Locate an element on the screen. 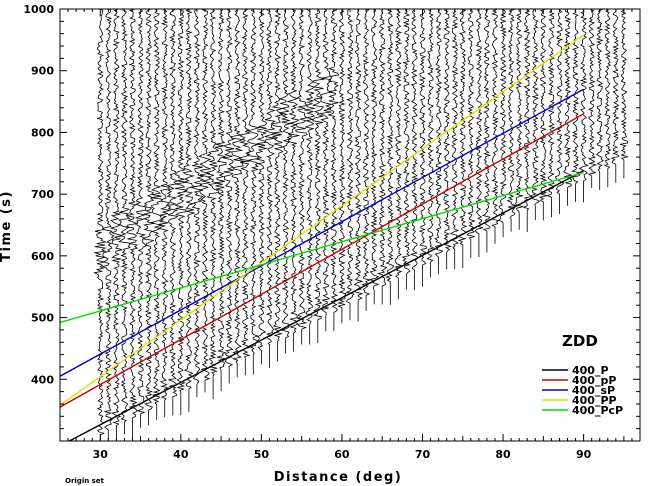  y-tick-label: 600 is located at coordinates (42, 256).